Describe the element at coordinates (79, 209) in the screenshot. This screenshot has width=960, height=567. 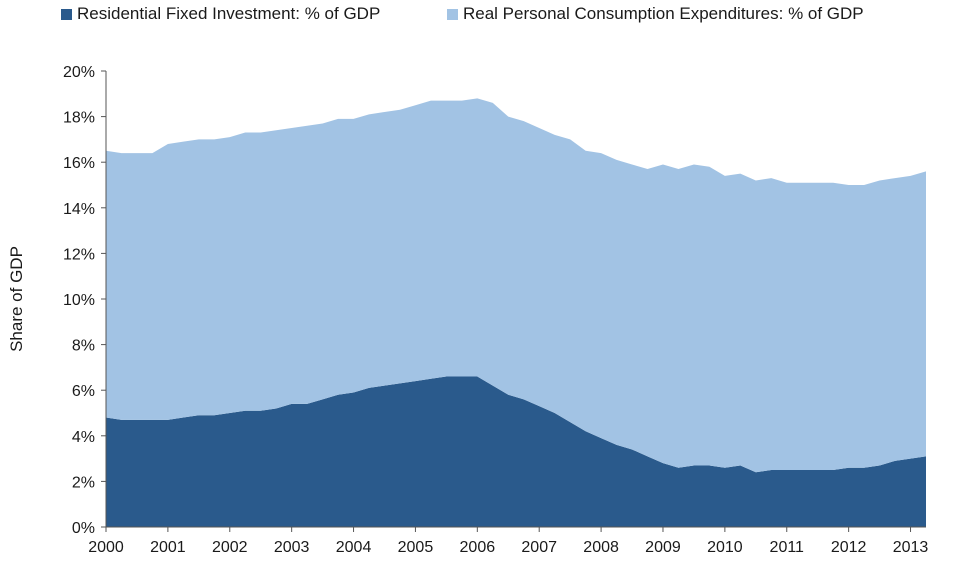
I see `y-tick-label: 14%` at that location.